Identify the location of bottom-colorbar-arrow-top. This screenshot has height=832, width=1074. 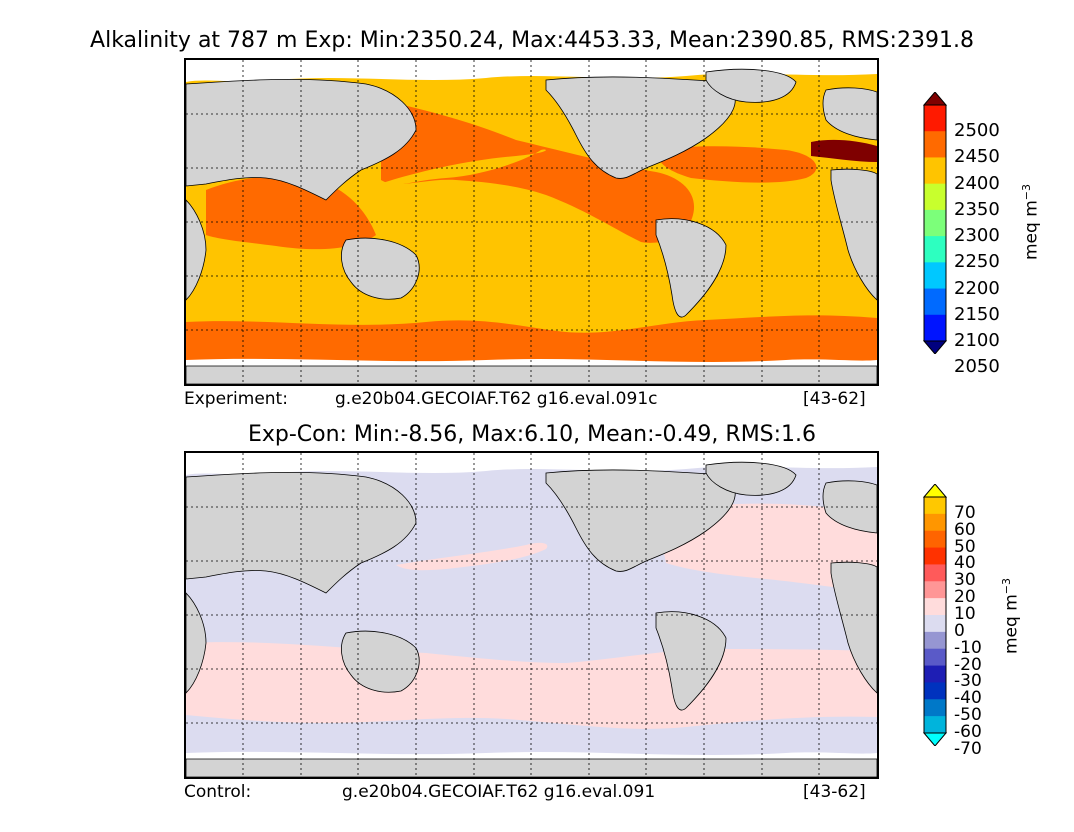
(935, 490).